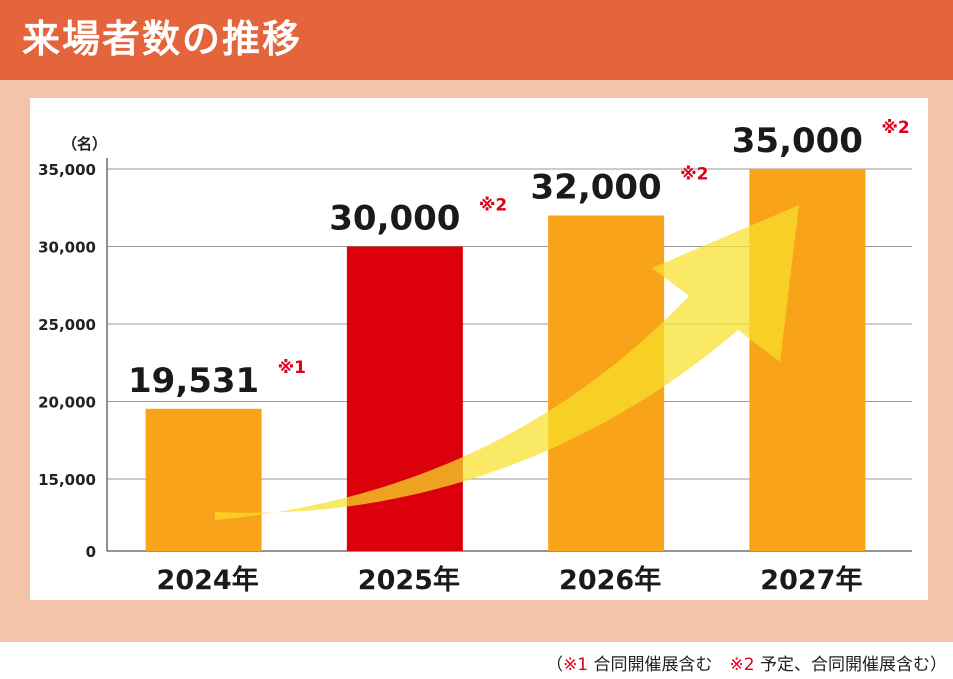 The image size is (953, 679). I want to click on footnote-open: （, so click(555, 665).